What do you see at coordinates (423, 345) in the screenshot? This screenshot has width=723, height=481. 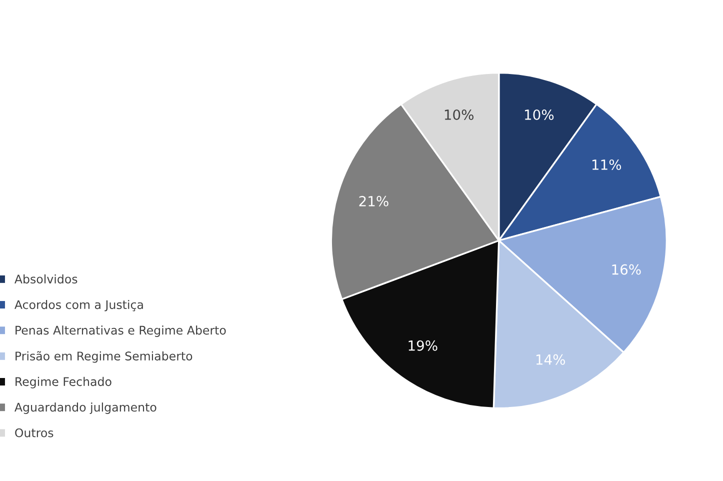 I see `data-label: 19%` at bounding box center [423, 345].